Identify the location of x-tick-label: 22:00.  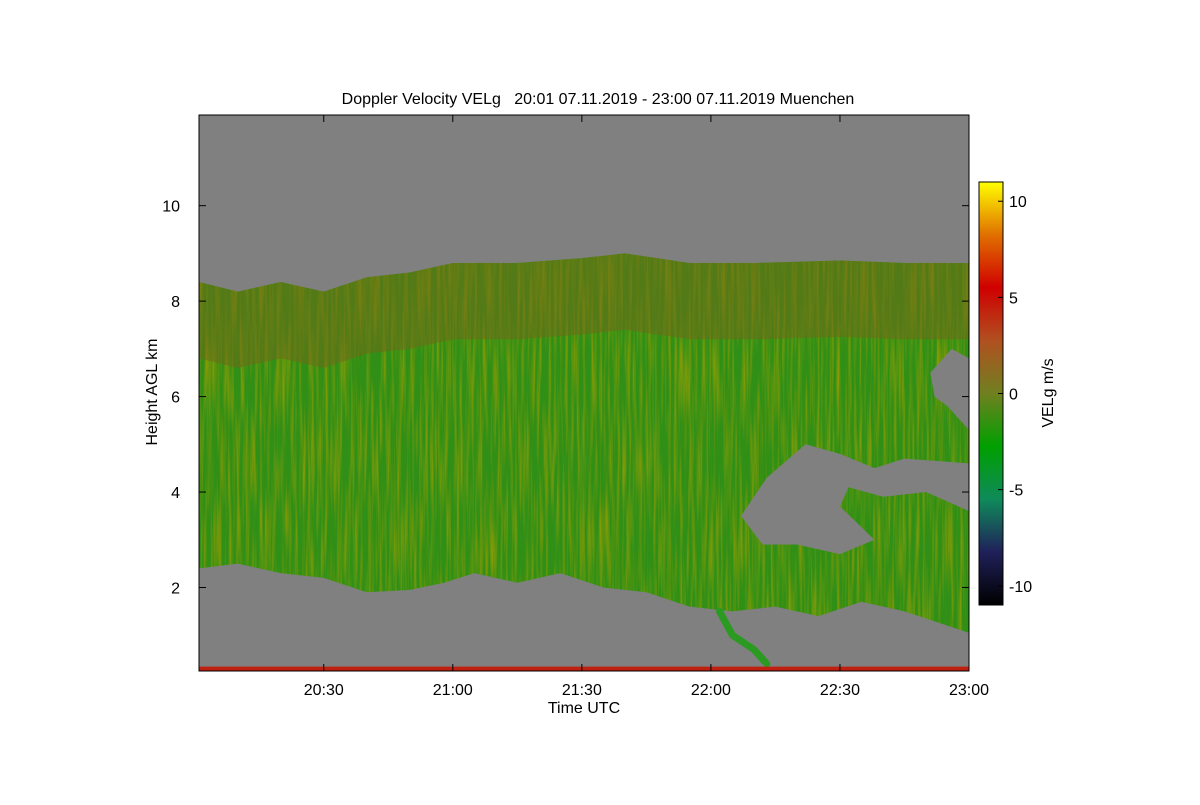
(711, 690).